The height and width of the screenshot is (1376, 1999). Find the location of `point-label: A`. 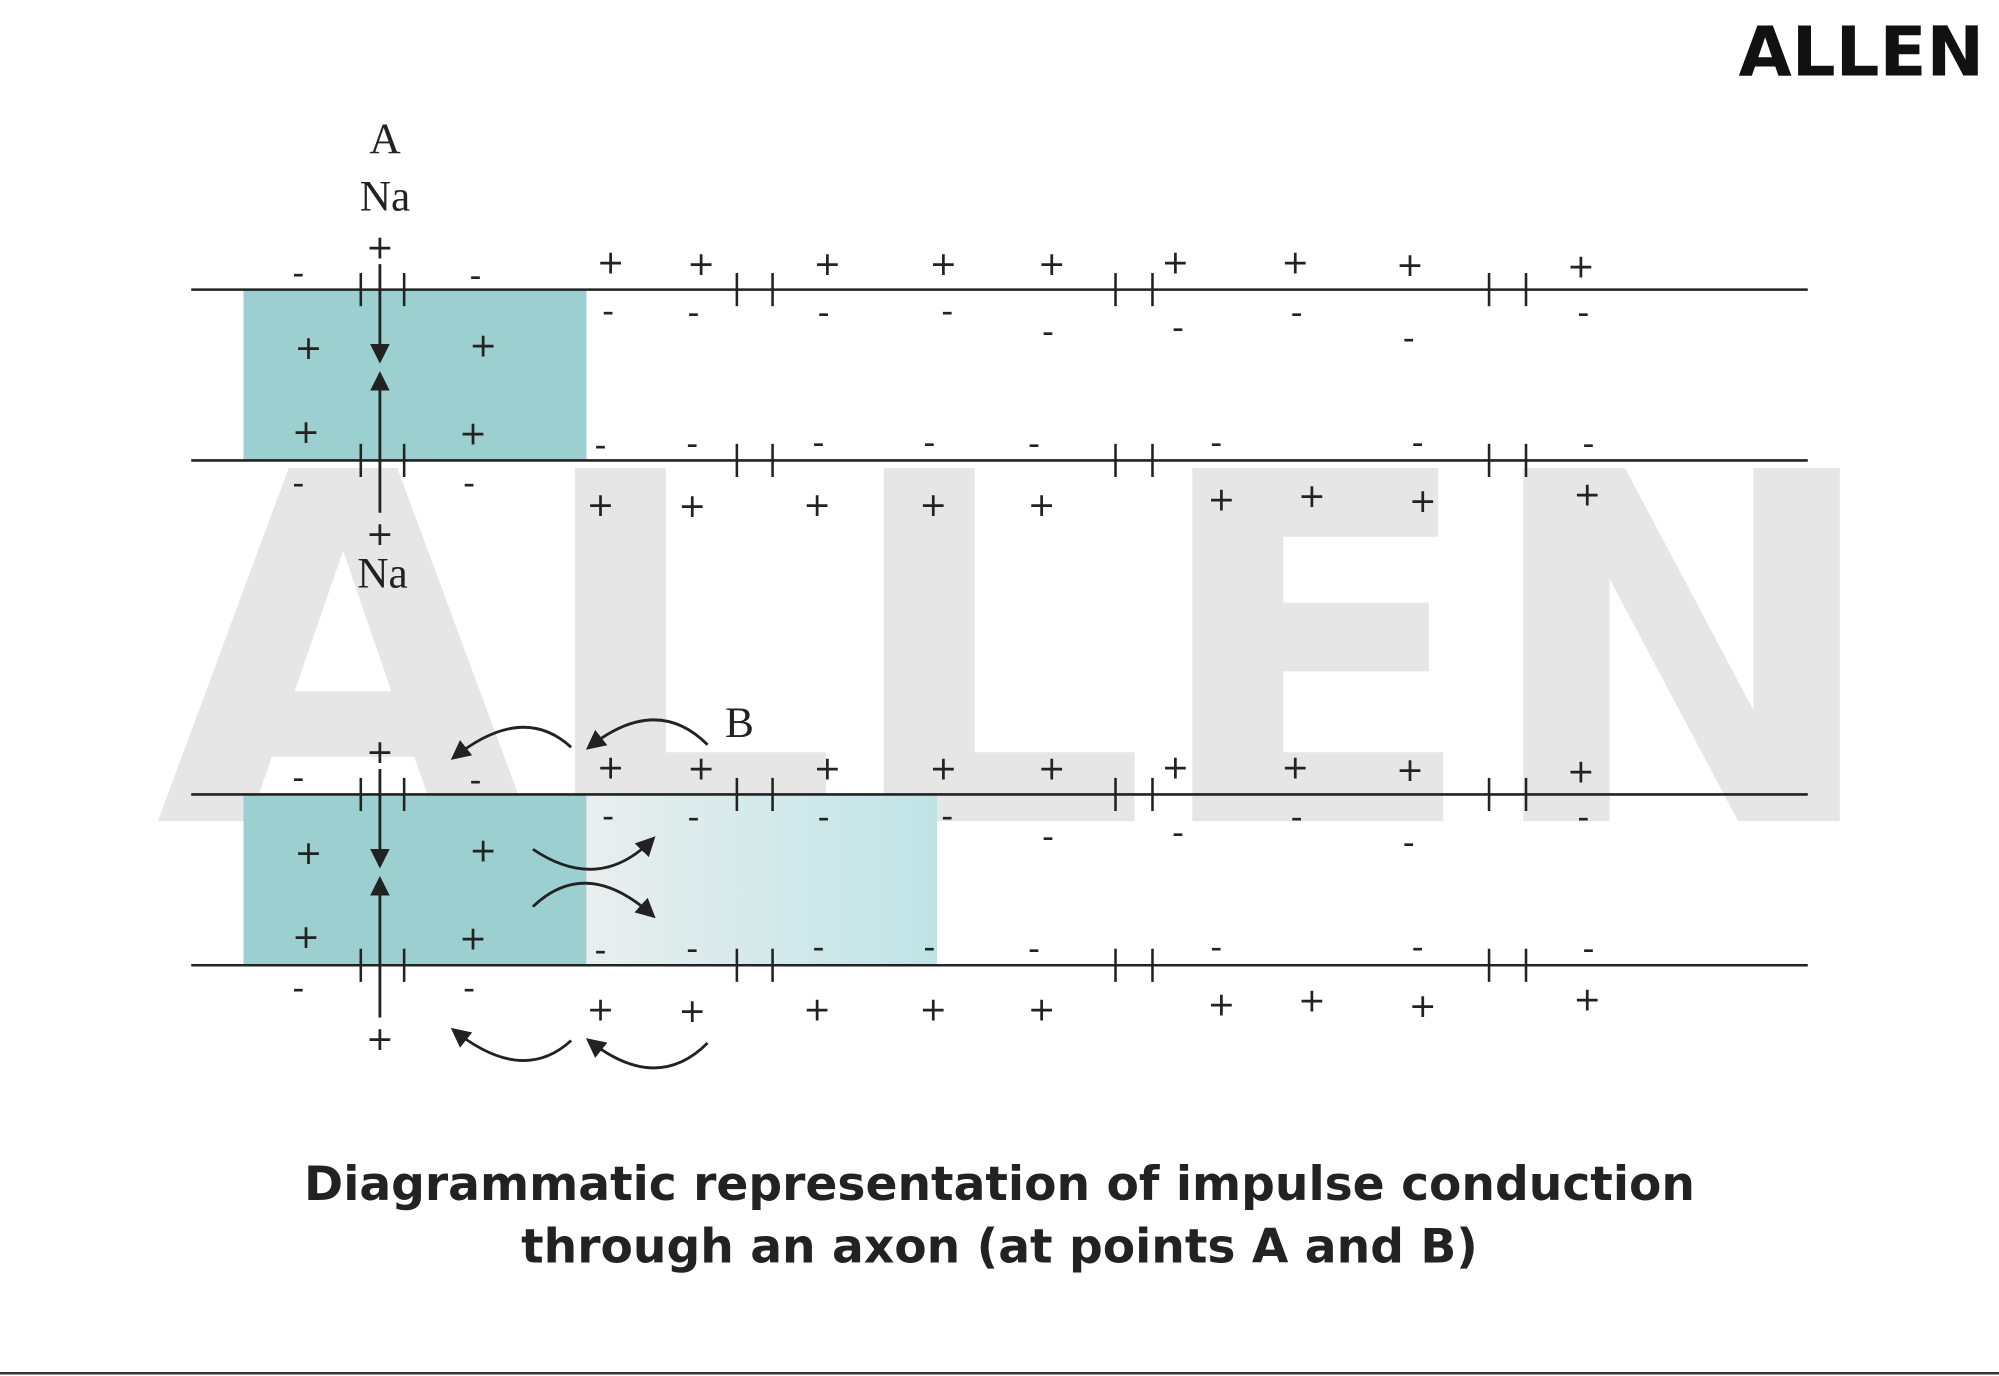

point-label: A is located at coordinates (384, 139).